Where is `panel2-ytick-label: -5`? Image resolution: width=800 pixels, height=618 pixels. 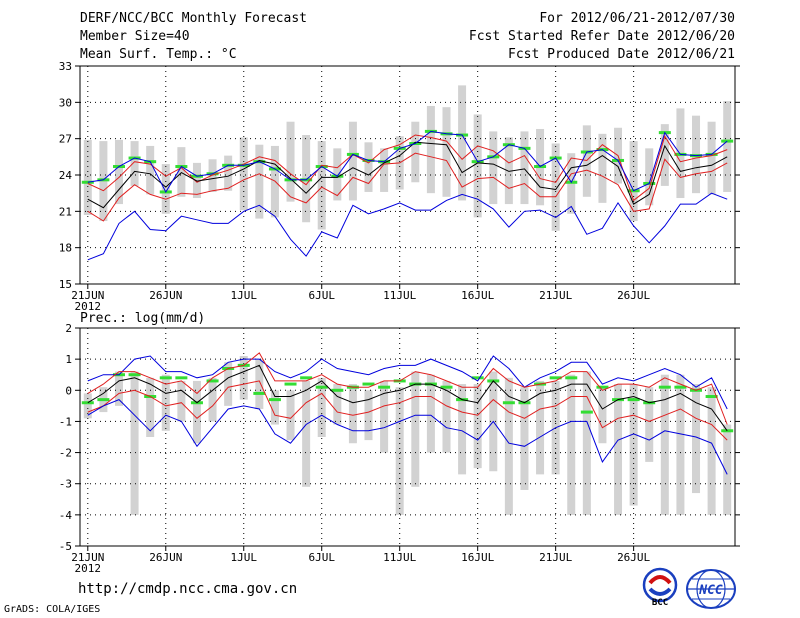
panel2-ytick-label: -5 is located at coordinates (65, 546).